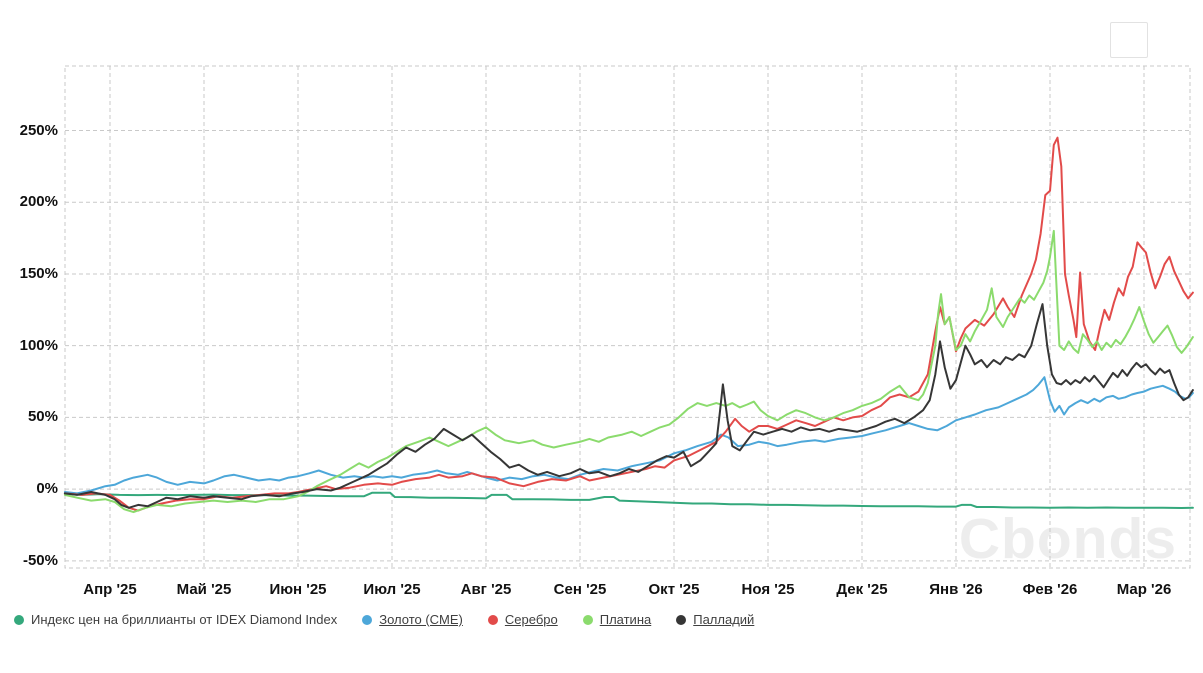 This screenshot has width=1203, height=673. What do you see at coordinates (1129, 40) in the screenshot?
I see `chart-menu-button` at bounding box center [1129, 40].